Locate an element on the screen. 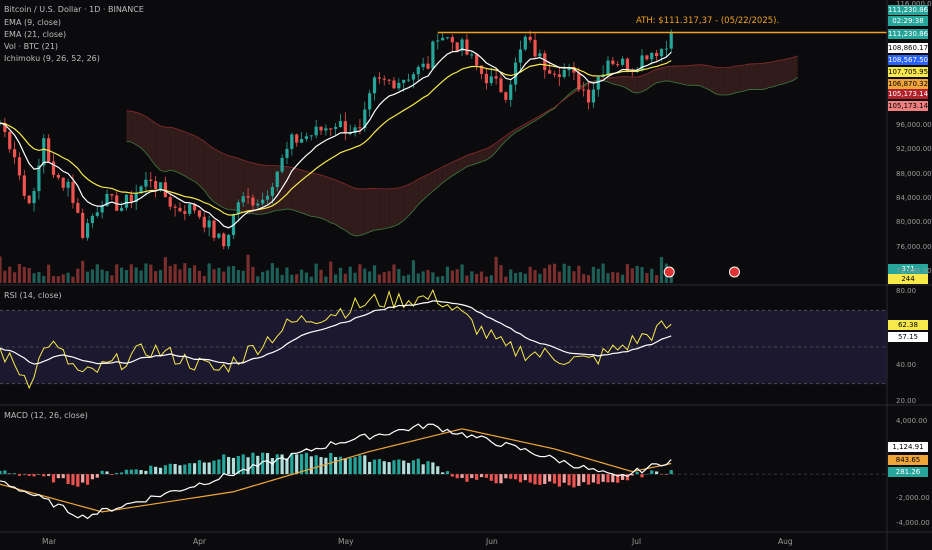 The height and width of the screenshot is (550, 932). legend-volume: Vol · BTC (21) is located at coordinates (31, 46).